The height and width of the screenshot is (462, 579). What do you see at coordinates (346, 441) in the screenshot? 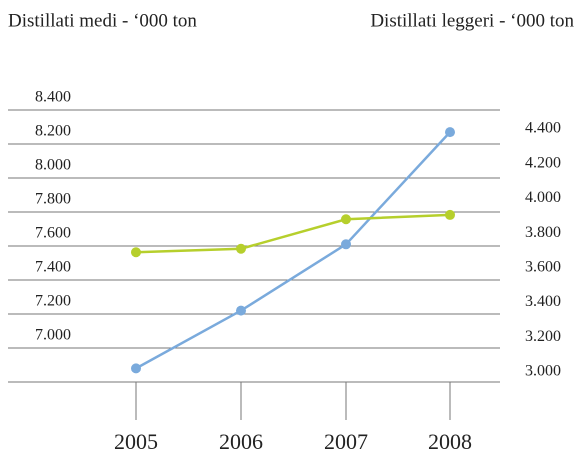
I see `x-tick-label: 2007` at bounding box center [346, 441].